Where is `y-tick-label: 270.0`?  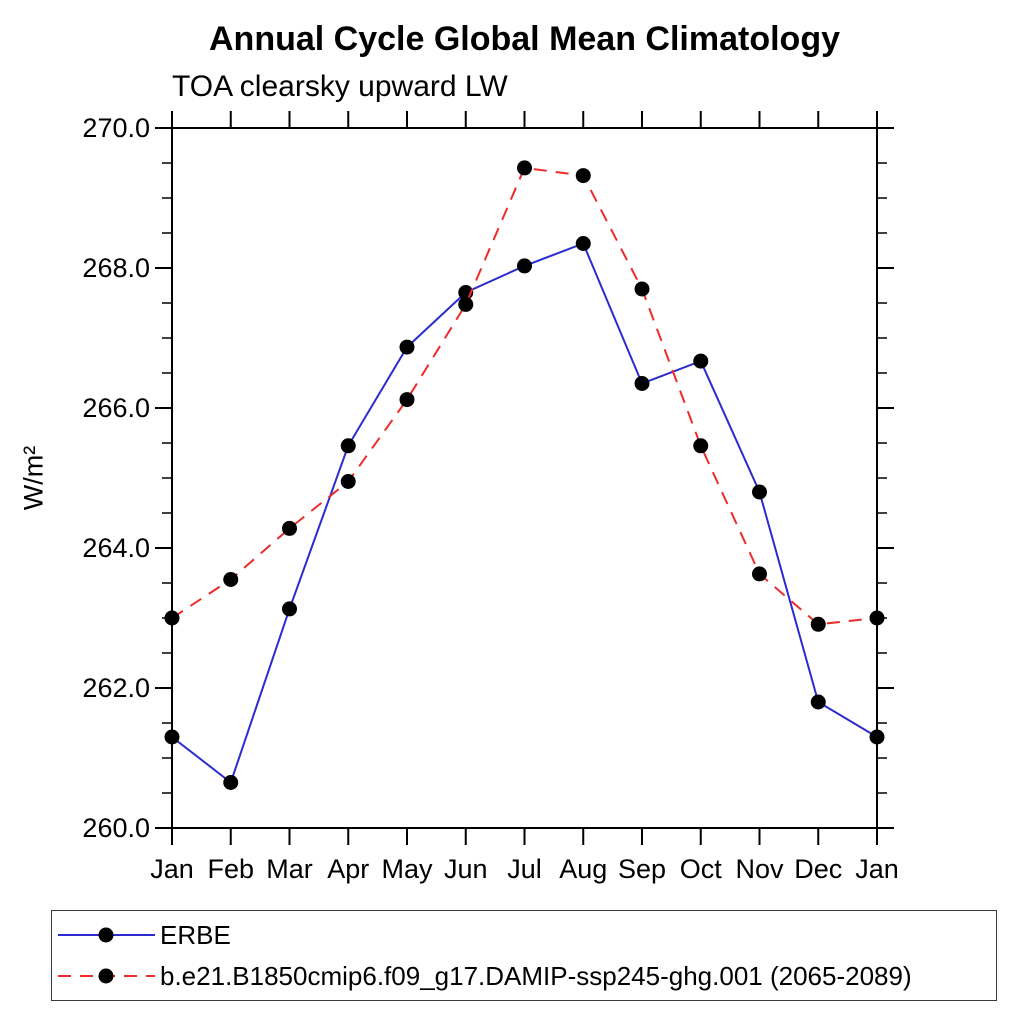 y-tick-label: 270.0 is located at coordinates (116, 128).